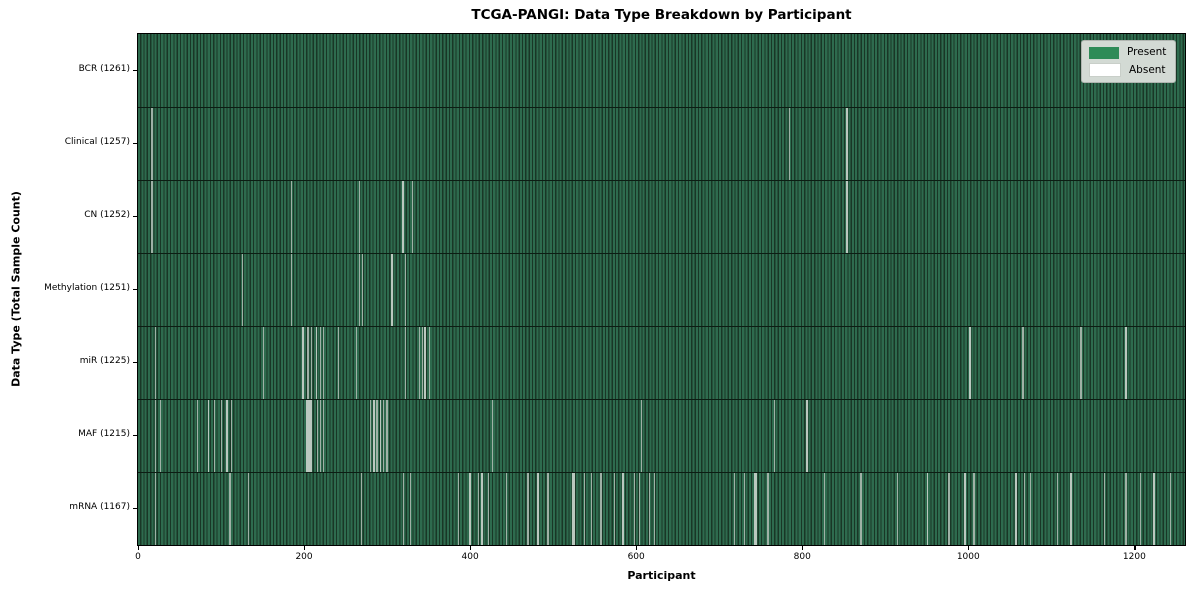 The height and width of the screenshot is (600, 1200). What do you see at coordinates (802, 557) in the screenshot?
I see `x-tick-label: 800` at bounding box center [802, 557].